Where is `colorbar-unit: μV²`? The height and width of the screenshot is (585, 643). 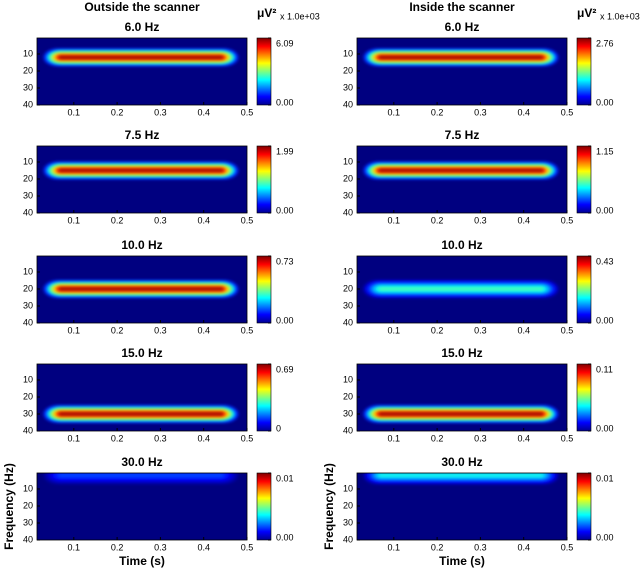
colorbar-unit: μV² is located at coordinates (586, 13).